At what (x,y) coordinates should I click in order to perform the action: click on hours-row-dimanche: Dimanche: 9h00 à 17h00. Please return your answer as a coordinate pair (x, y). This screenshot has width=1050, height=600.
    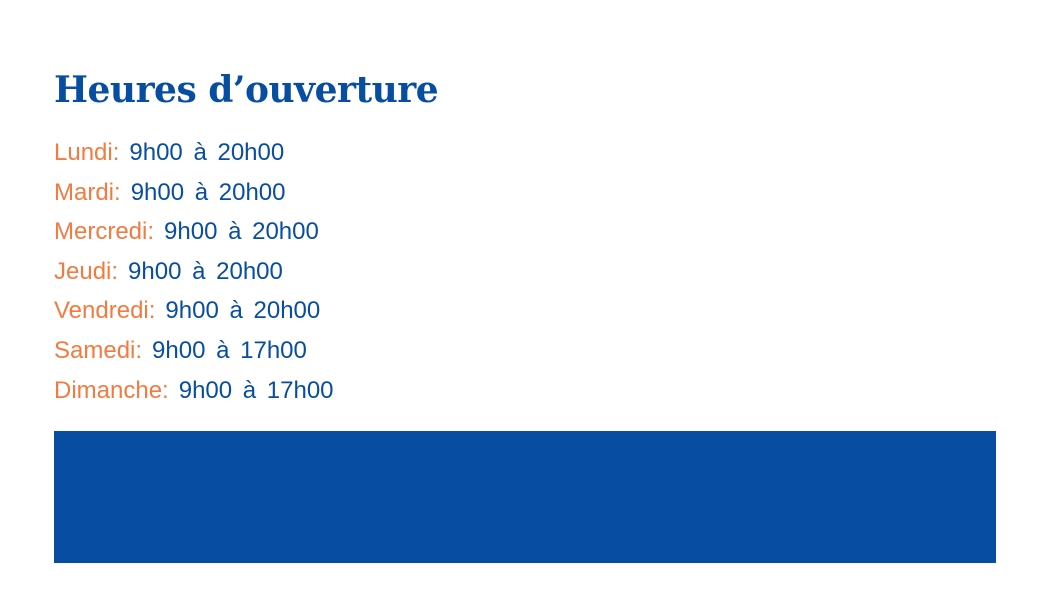
    Looking at the image, I should click on (194, 391).